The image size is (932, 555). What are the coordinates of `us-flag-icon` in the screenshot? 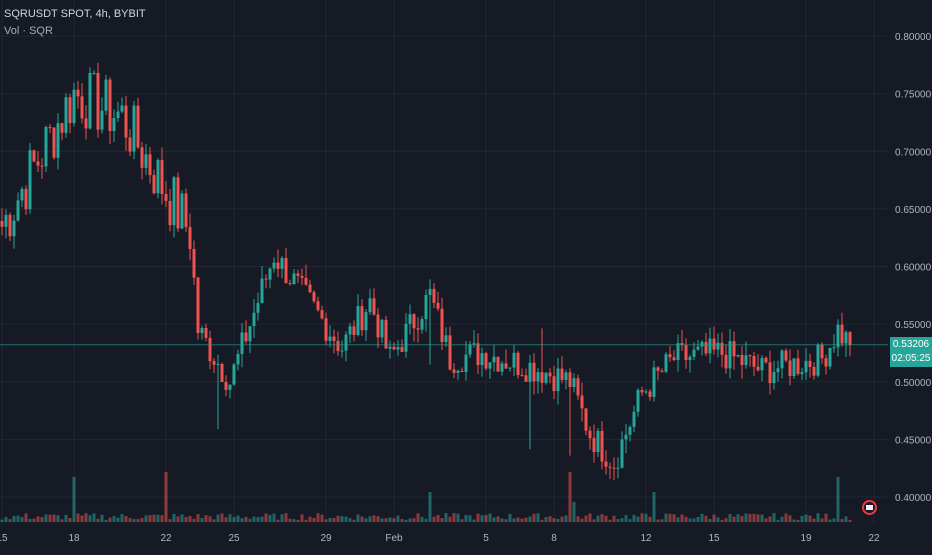 It's located at (869, 507).